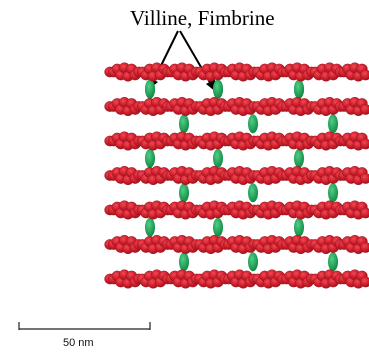 The height and width of the screenshot is (354, 369). Describe the element at coordinates (84, 335) in the screenshot. I see `scale-bar: 50 nm` at that location.